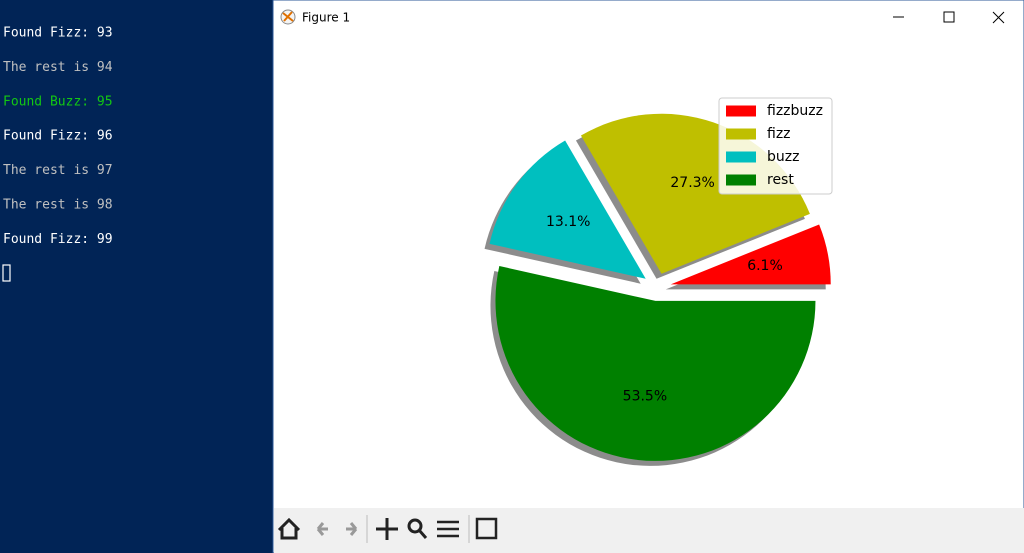  Describe the element at coordinates (326, 18) in the screenshot. I see `window-title: Figure 1` at that location.